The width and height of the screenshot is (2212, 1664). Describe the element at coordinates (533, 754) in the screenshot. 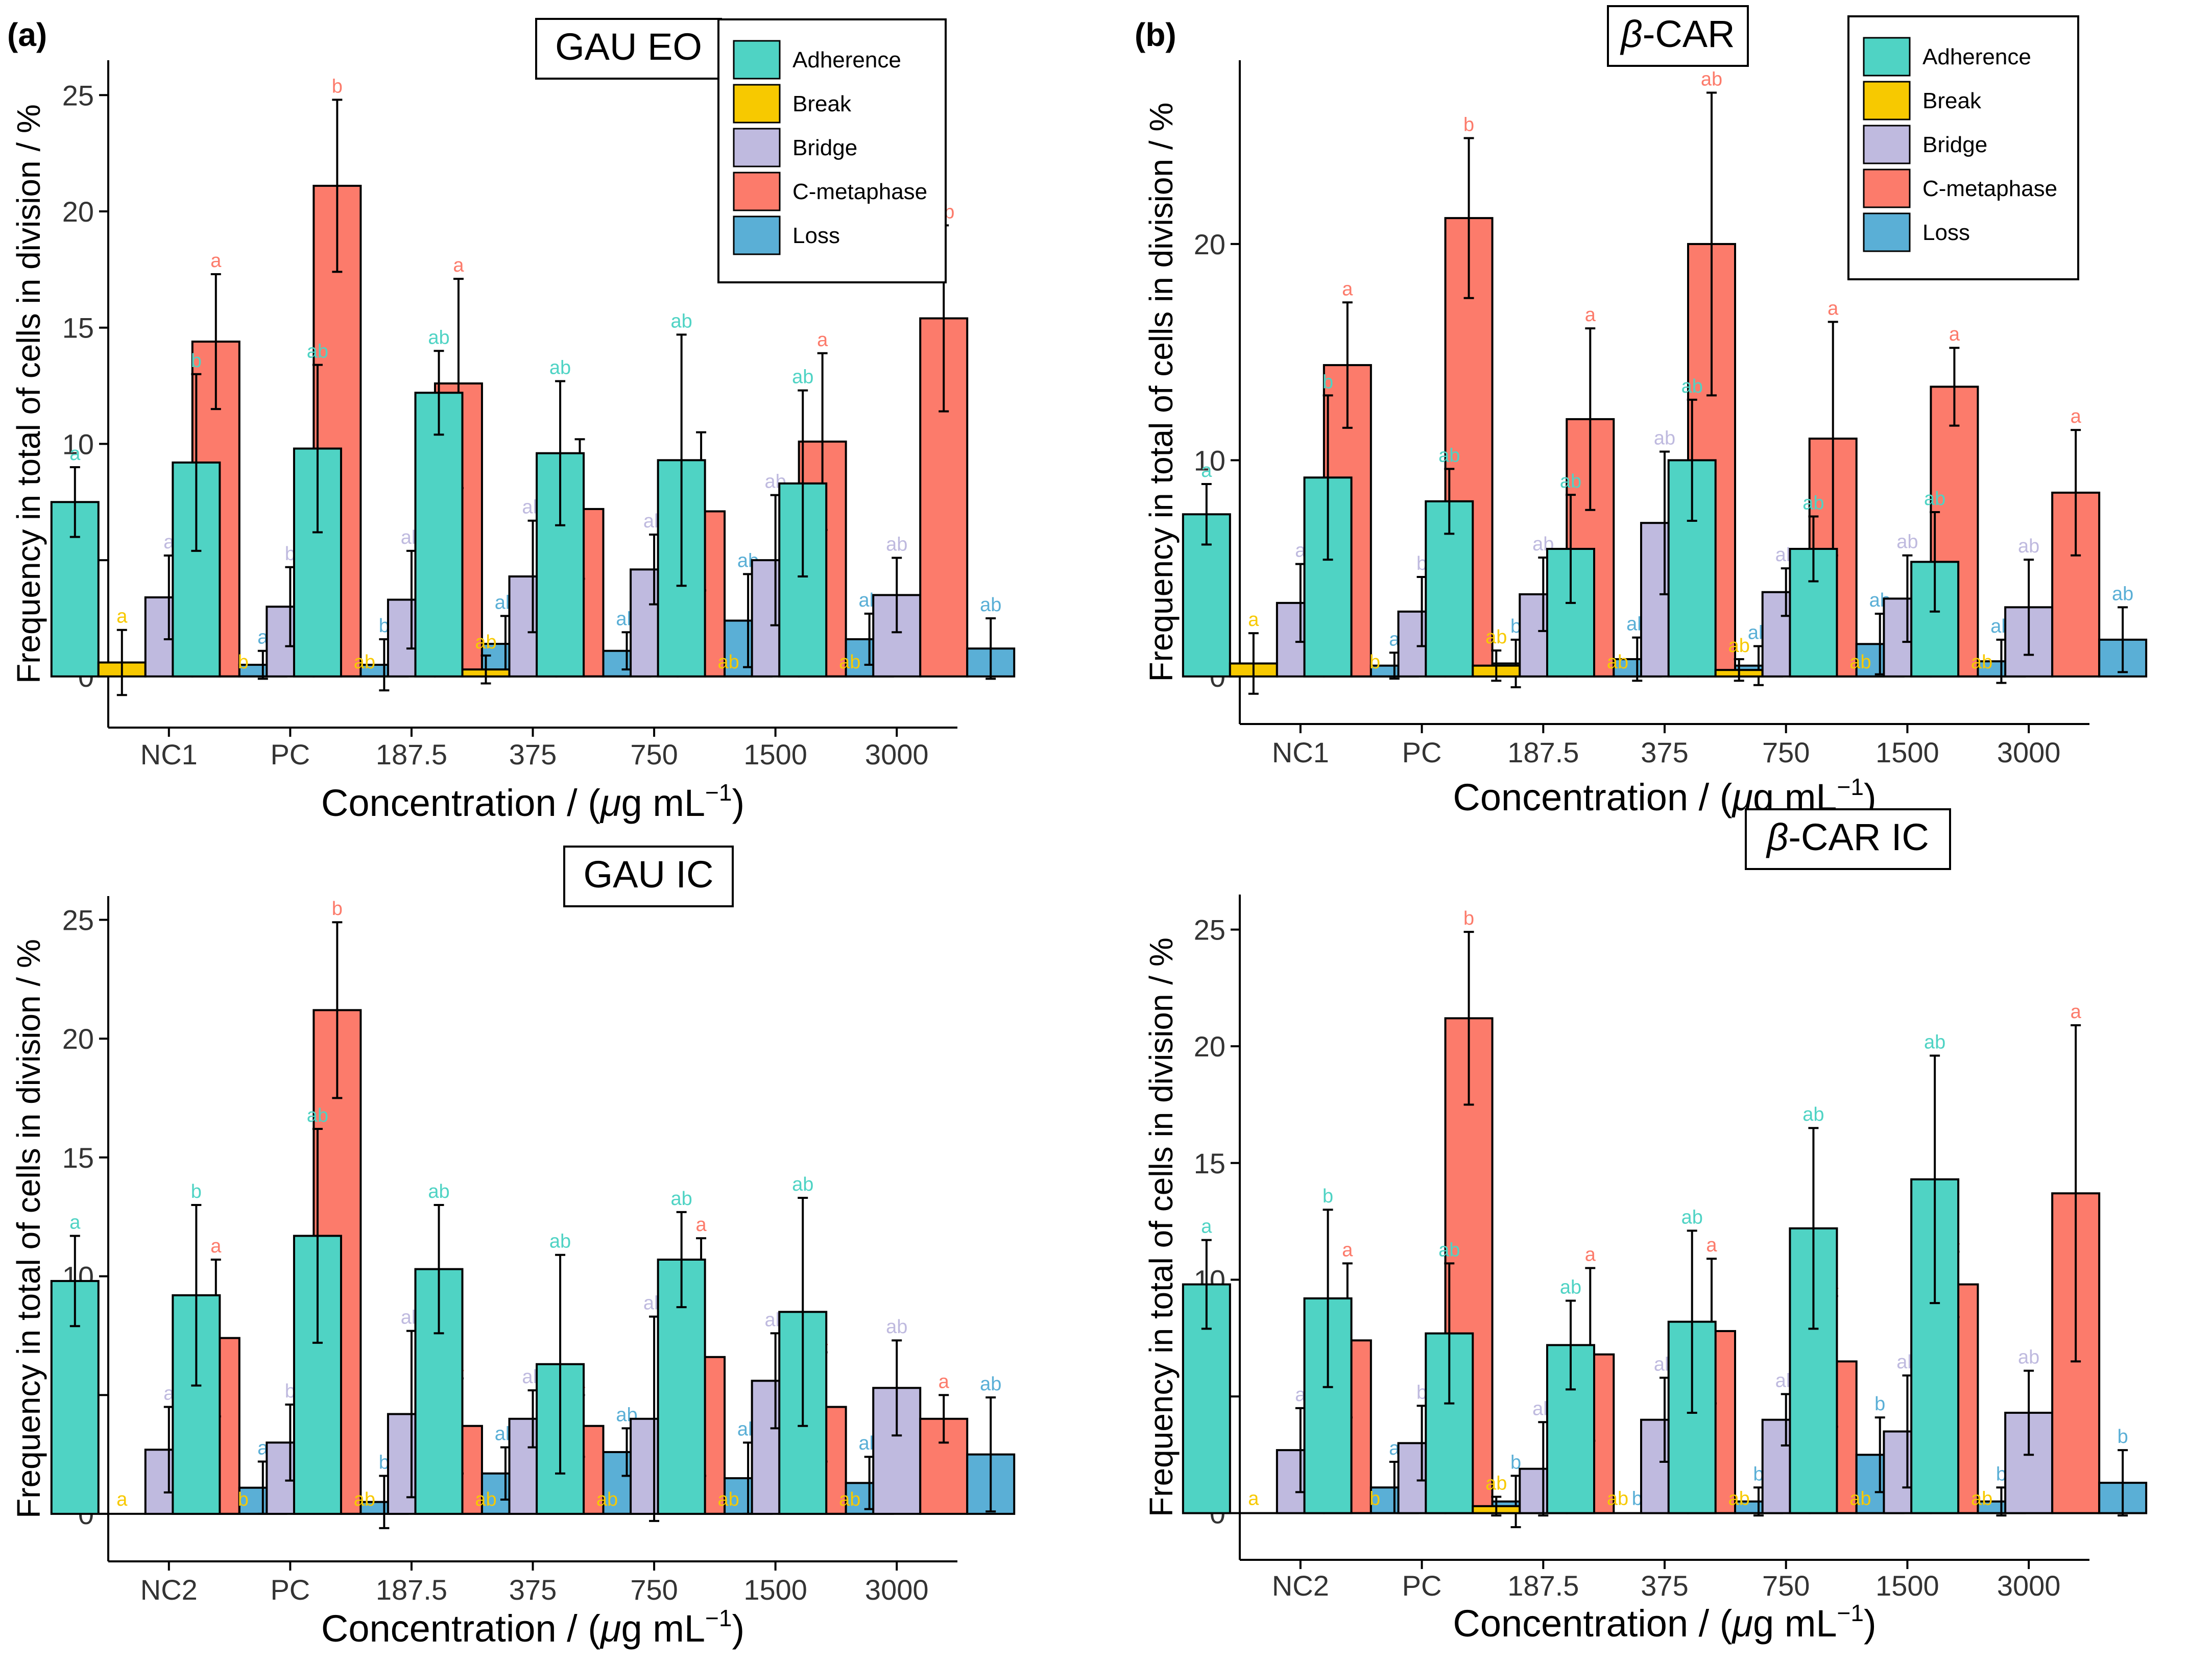

I see `x-tick-label: 375` at that location.